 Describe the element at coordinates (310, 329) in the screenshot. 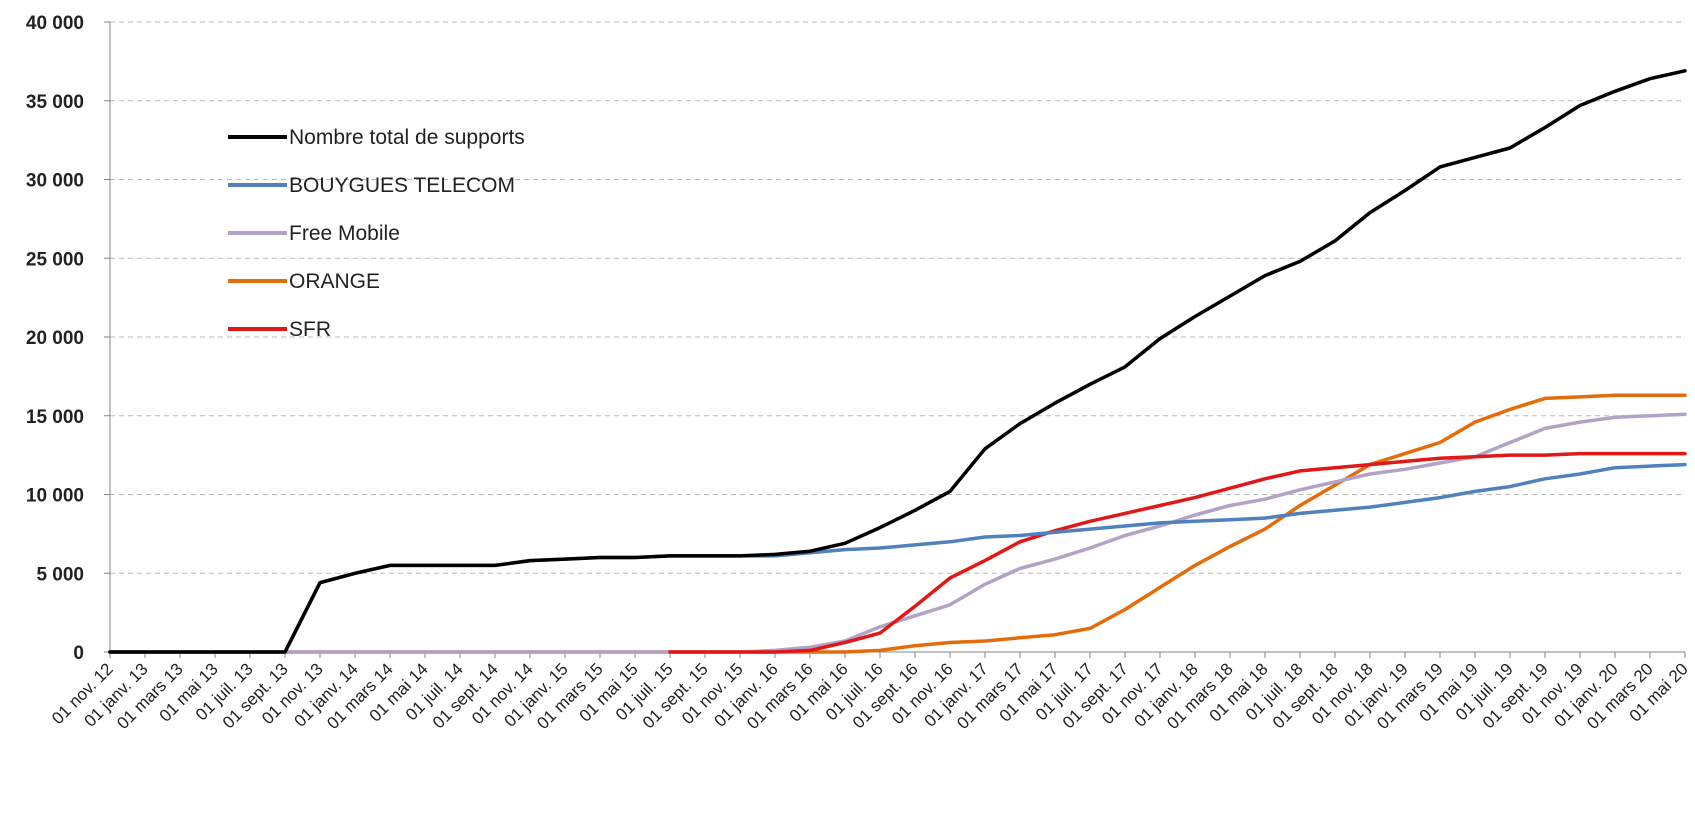

I see `legend-label-sfr: SFR` at that location.